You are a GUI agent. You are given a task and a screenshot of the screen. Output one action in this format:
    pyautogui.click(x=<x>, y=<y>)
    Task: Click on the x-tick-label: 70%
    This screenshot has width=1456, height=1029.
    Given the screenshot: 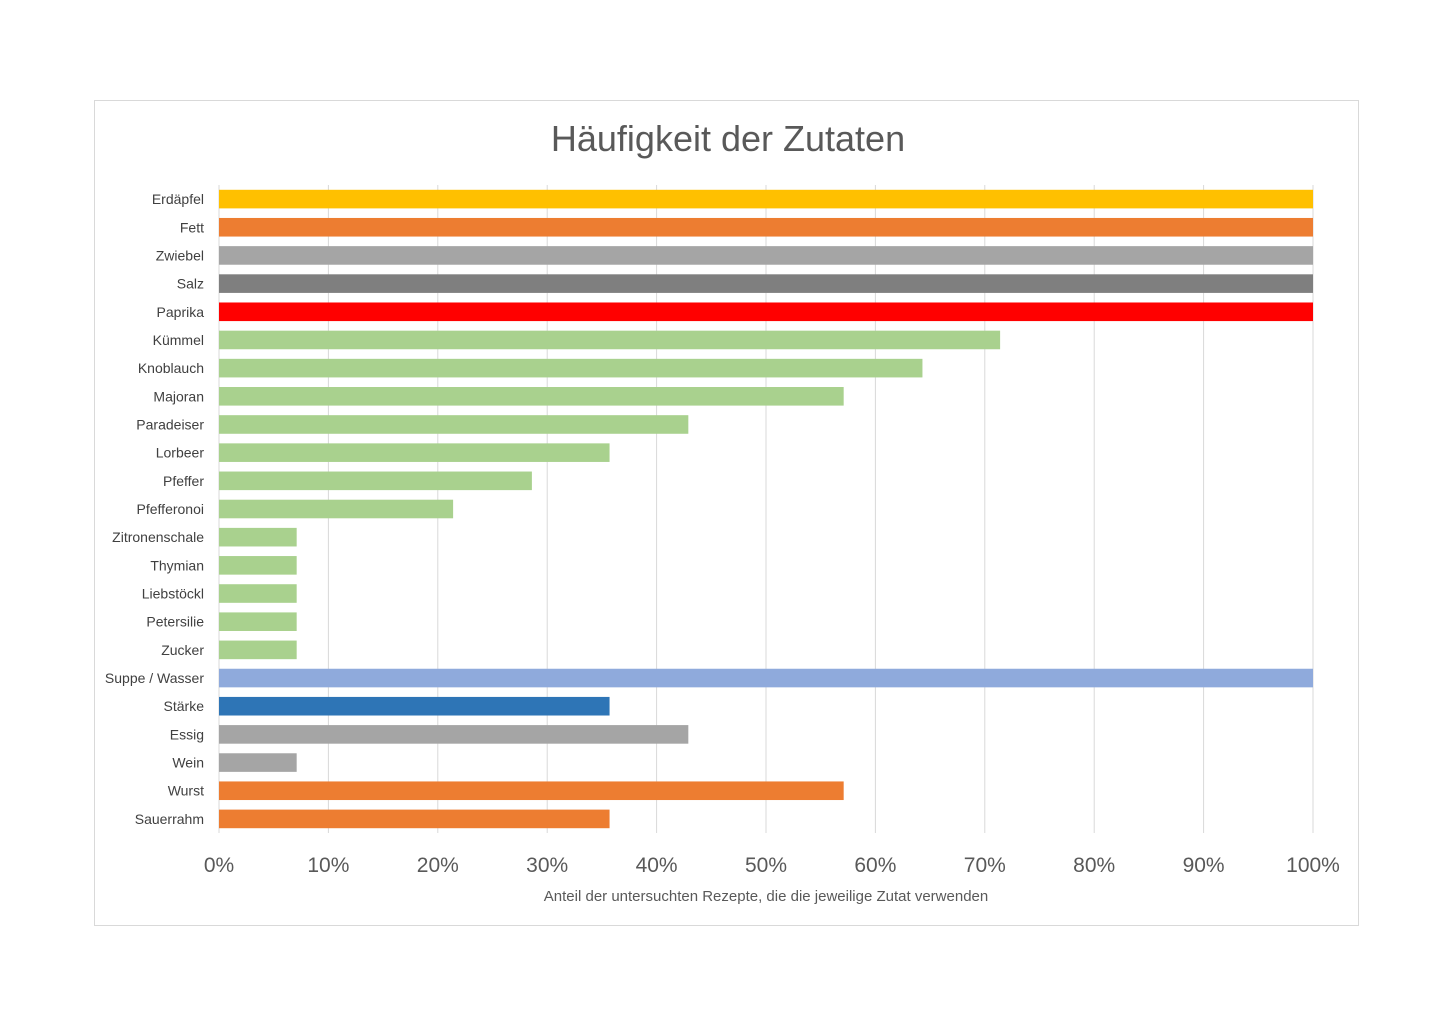 What is the action you would take?
    pyautogui.click(x=985, y=865)
    